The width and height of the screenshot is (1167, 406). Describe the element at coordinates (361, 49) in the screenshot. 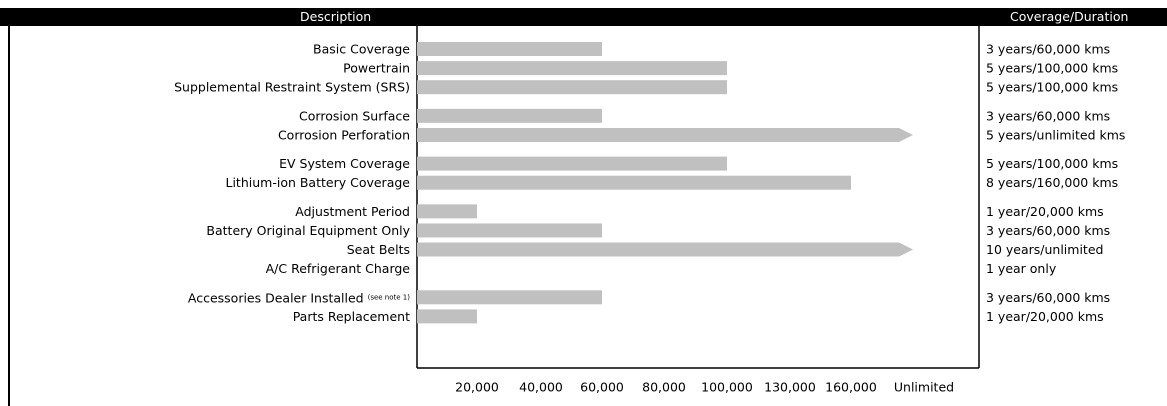

I see `category-label-basic-coverage: Basic Coverage` at that location.